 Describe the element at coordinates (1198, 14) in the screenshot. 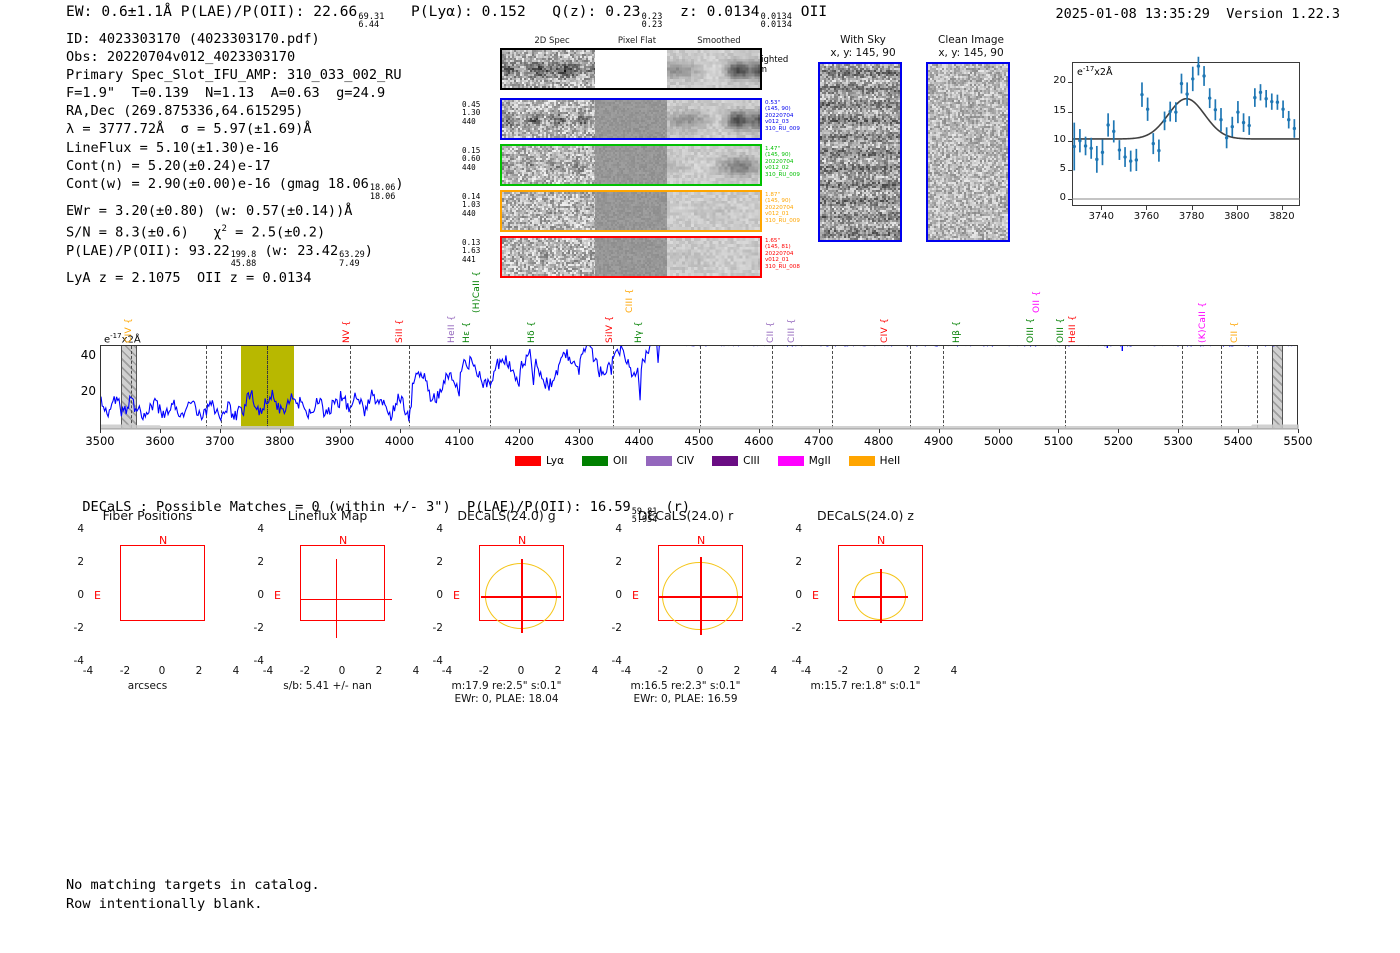

I see `header-timestamp-version: 2025-01-08 13:35:29 Version 1.22.3` at that location.